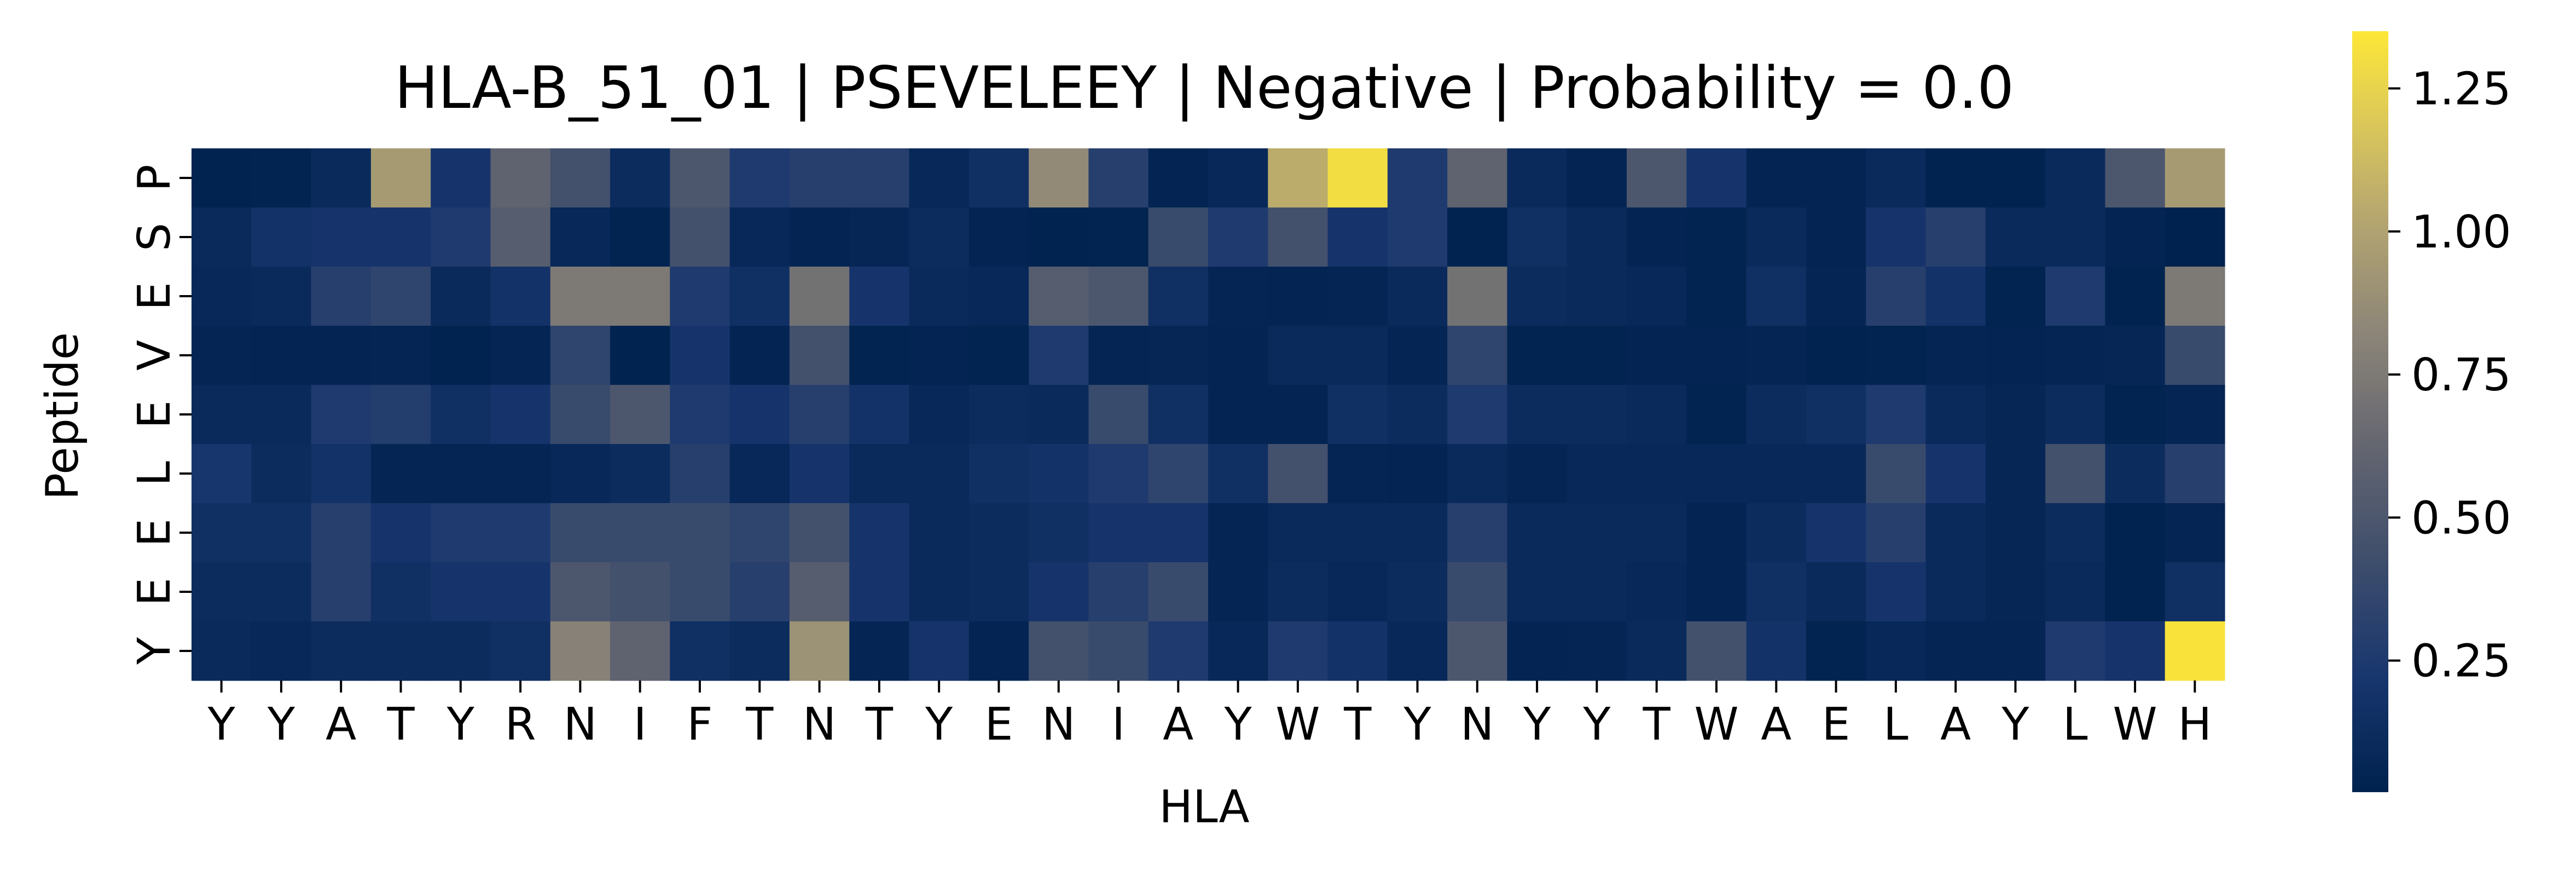  I want to click on colorbar-tick-label: 0.75, so click(2461, 375).